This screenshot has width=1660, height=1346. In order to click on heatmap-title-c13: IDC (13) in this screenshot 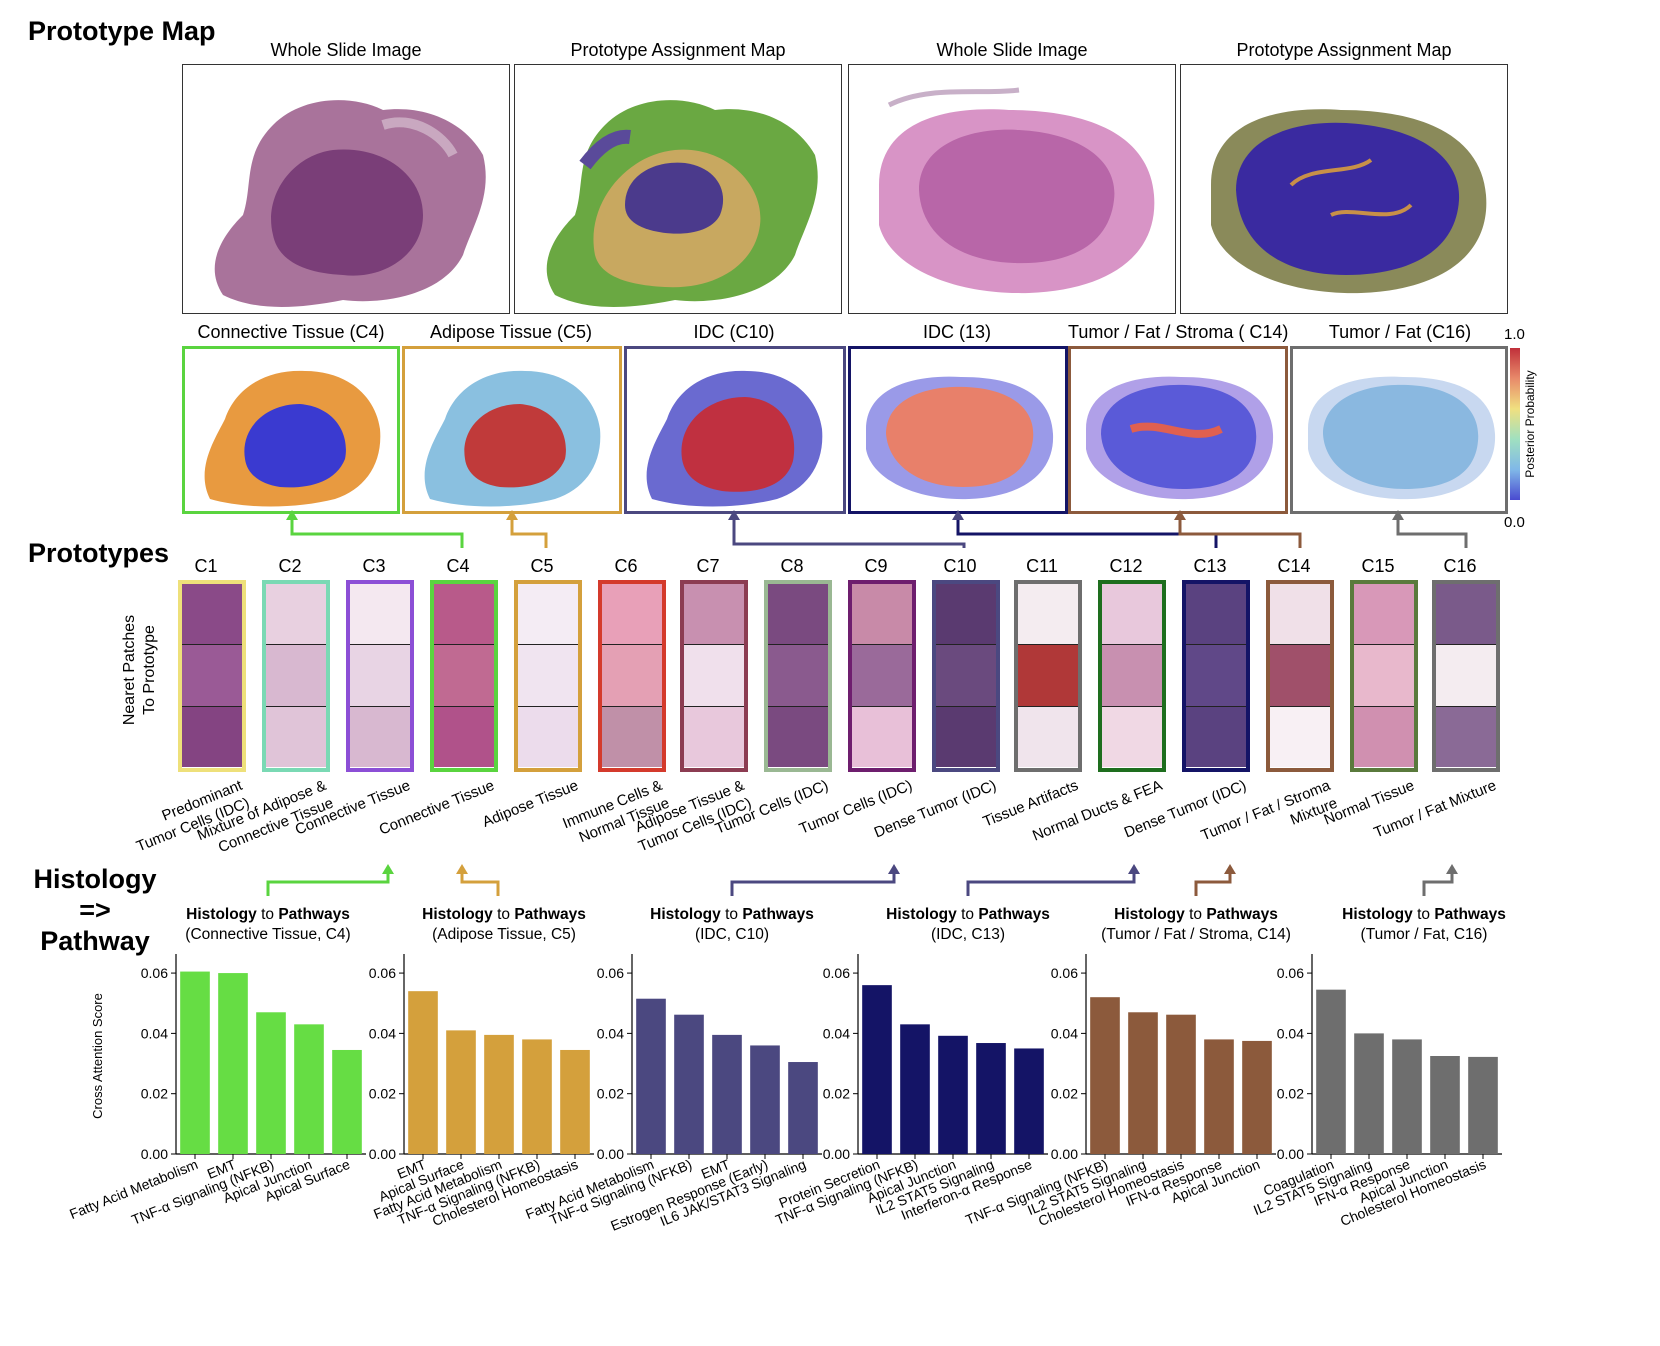, I will do `click(956, 332)`.